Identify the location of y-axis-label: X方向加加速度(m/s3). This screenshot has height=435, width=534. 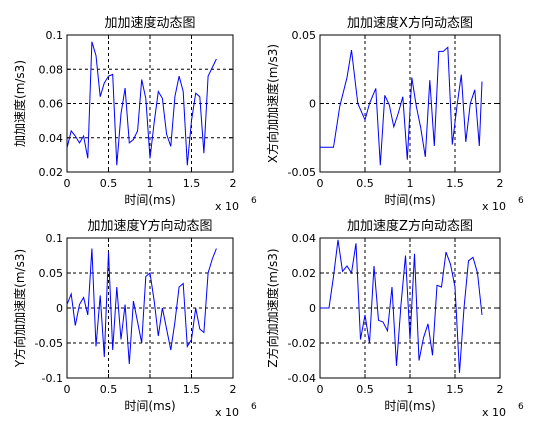
(272, 103).